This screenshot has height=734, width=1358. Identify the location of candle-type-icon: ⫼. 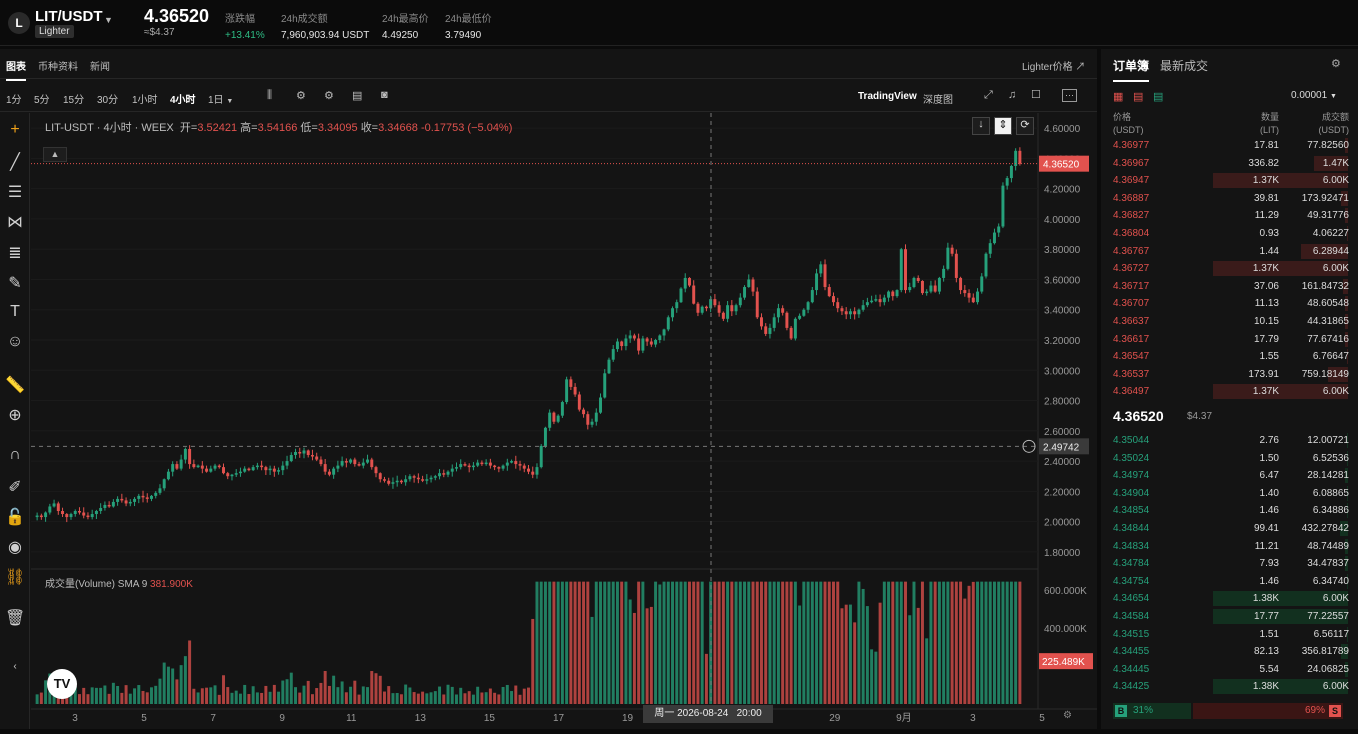
(270, 95).